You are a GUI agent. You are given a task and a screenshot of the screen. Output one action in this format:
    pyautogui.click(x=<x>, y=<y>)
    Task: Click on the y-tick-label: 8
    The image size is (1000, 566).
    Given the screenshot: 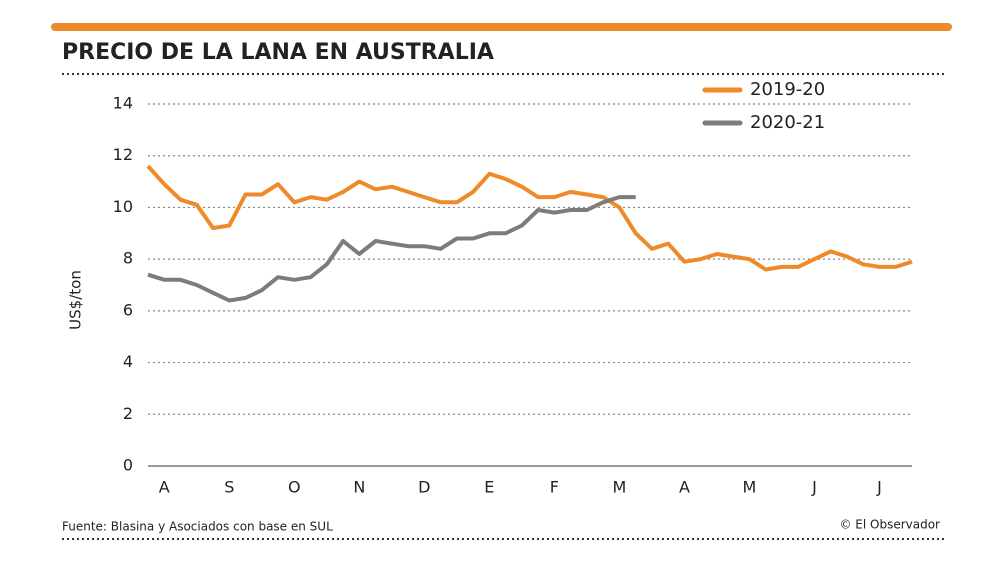 What is the action you would take?
    pyautogui.click(x=128, y=258)
    